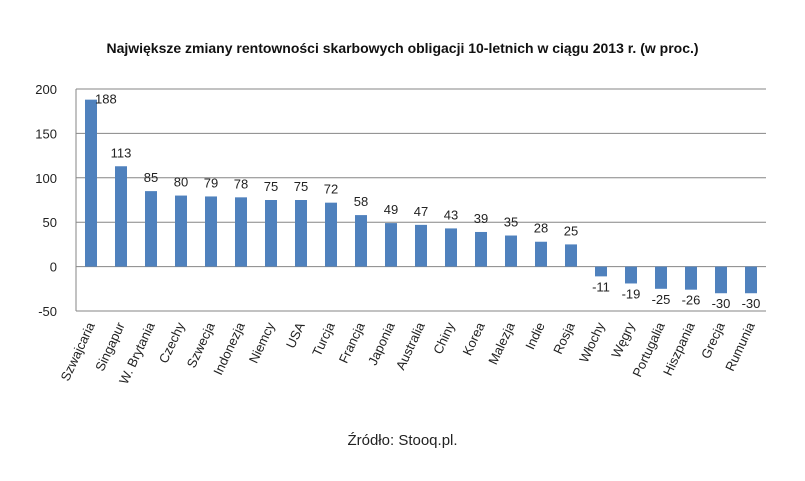 The height and width of the screenshot is (481, 805). What do you see at coordinates (331, 189) in the screenshot?
I see `data-label: 72` at bounding box center [331, 189].